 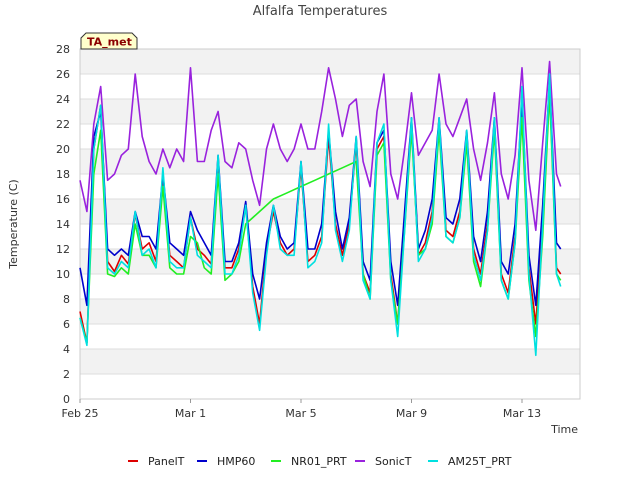 I want to click on y-tick-label: 28, so click(x=63, y=49).